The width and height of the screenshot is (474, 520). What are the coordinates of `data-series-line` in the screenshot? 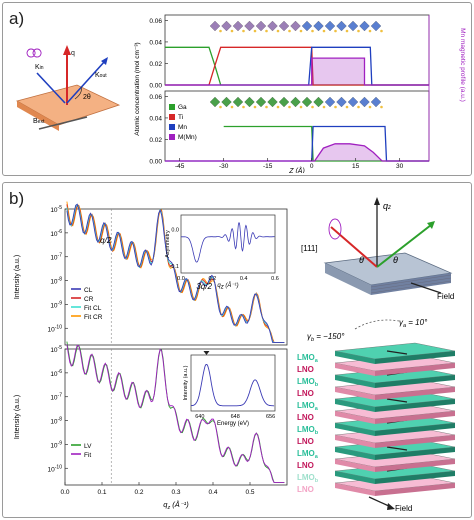 It's located at (175, 273).